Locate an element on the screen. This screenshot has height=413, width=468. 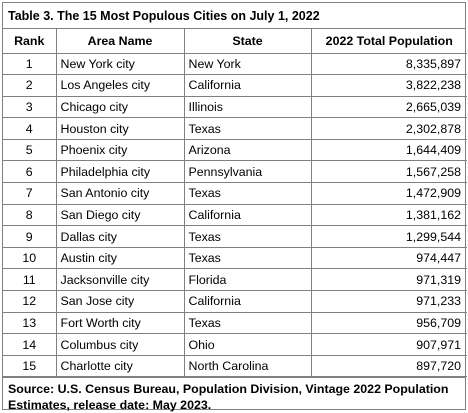
table-row: 13 Fort Worth city Texas 956,709 is located at coordinates (235, 323).